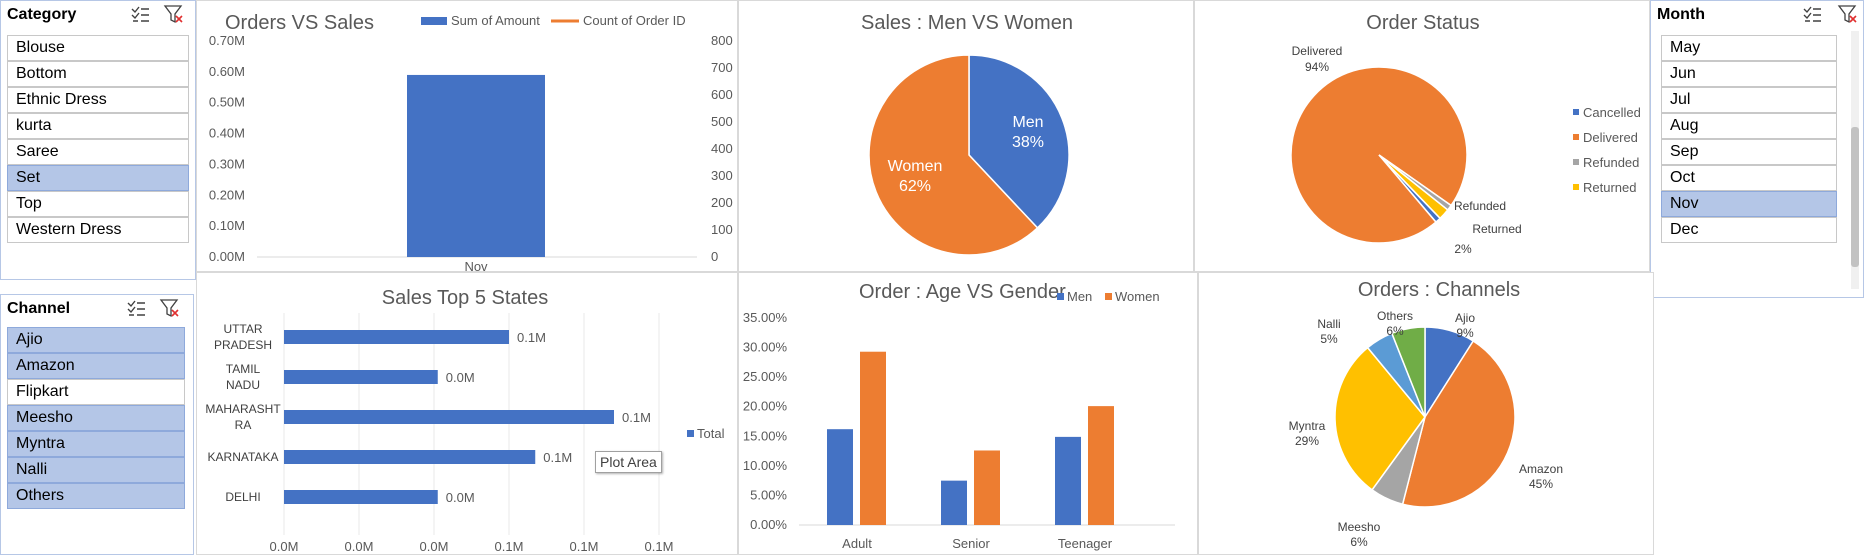  What do you see at coordinates (1395, 316) in the screenshot?
I see `slice-label: Others` at bounding box center [1395, 316].